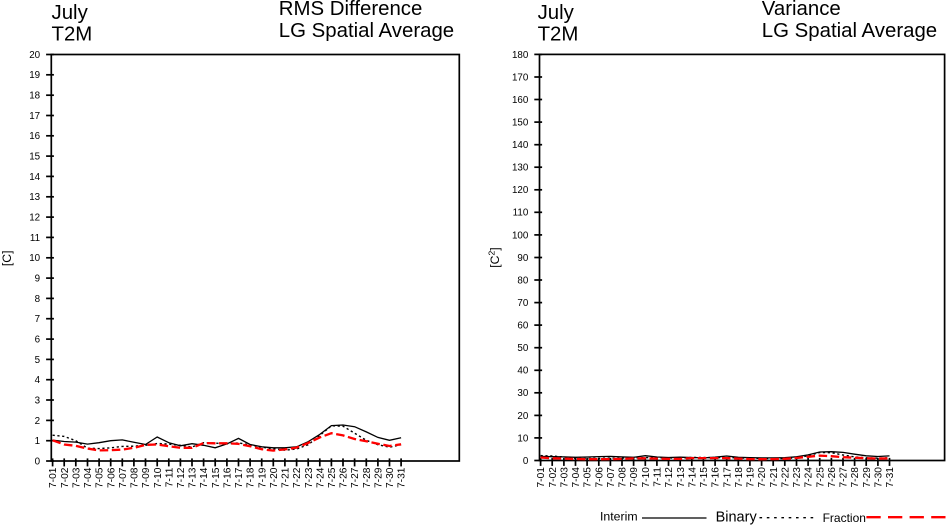  I want to click on svg-text: 110, so click(521, 213).